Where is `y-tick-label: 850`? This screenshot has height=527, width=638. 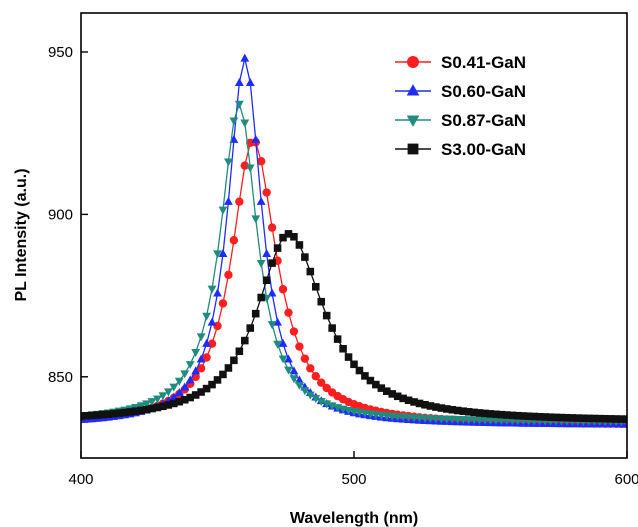
y-tick-label: 850 is located at coordinates (60, 377).